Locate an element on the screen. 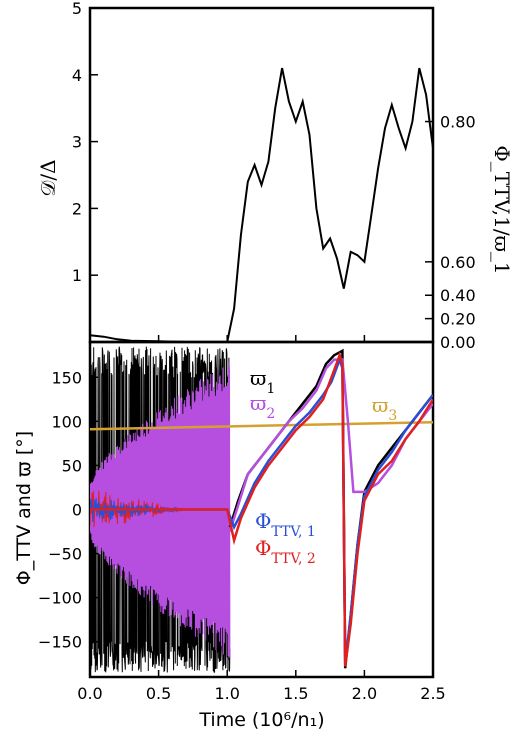 The image size is (520, 738). annotation-1: ϖ2 is located at coordinates (262, 406).